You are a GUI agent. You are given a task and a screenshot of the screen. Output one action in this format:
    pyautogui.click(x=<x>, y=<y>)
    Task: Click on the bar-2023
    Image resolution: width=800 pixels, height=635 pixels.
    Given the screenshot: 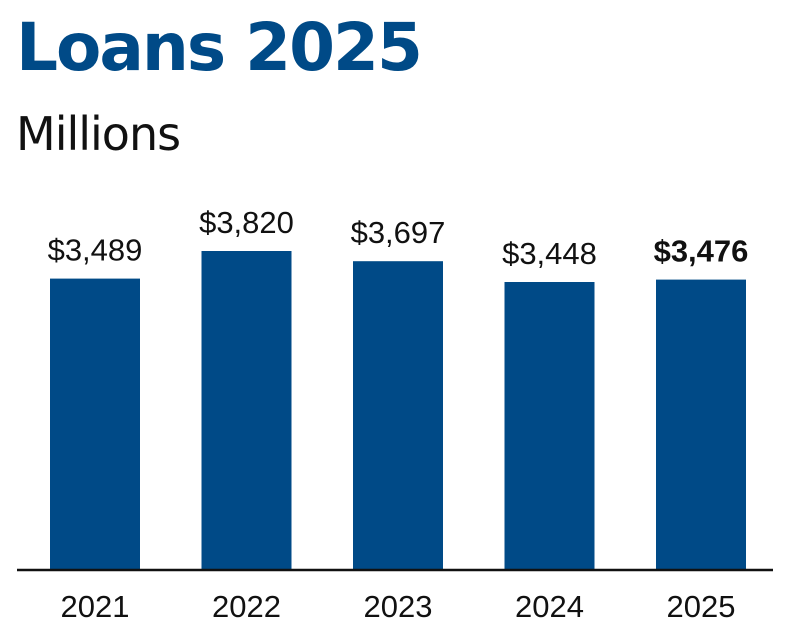 What is the action you would take?
    pyautogui.click(x=398, y=415)
    